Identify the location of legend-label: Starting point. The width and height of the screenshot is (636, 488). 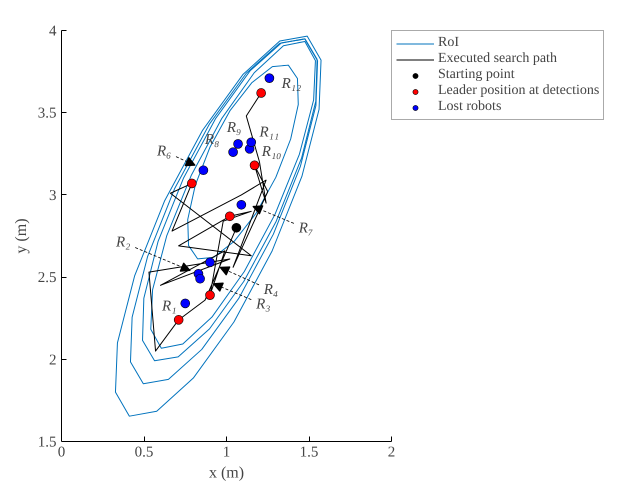
(476, 75).